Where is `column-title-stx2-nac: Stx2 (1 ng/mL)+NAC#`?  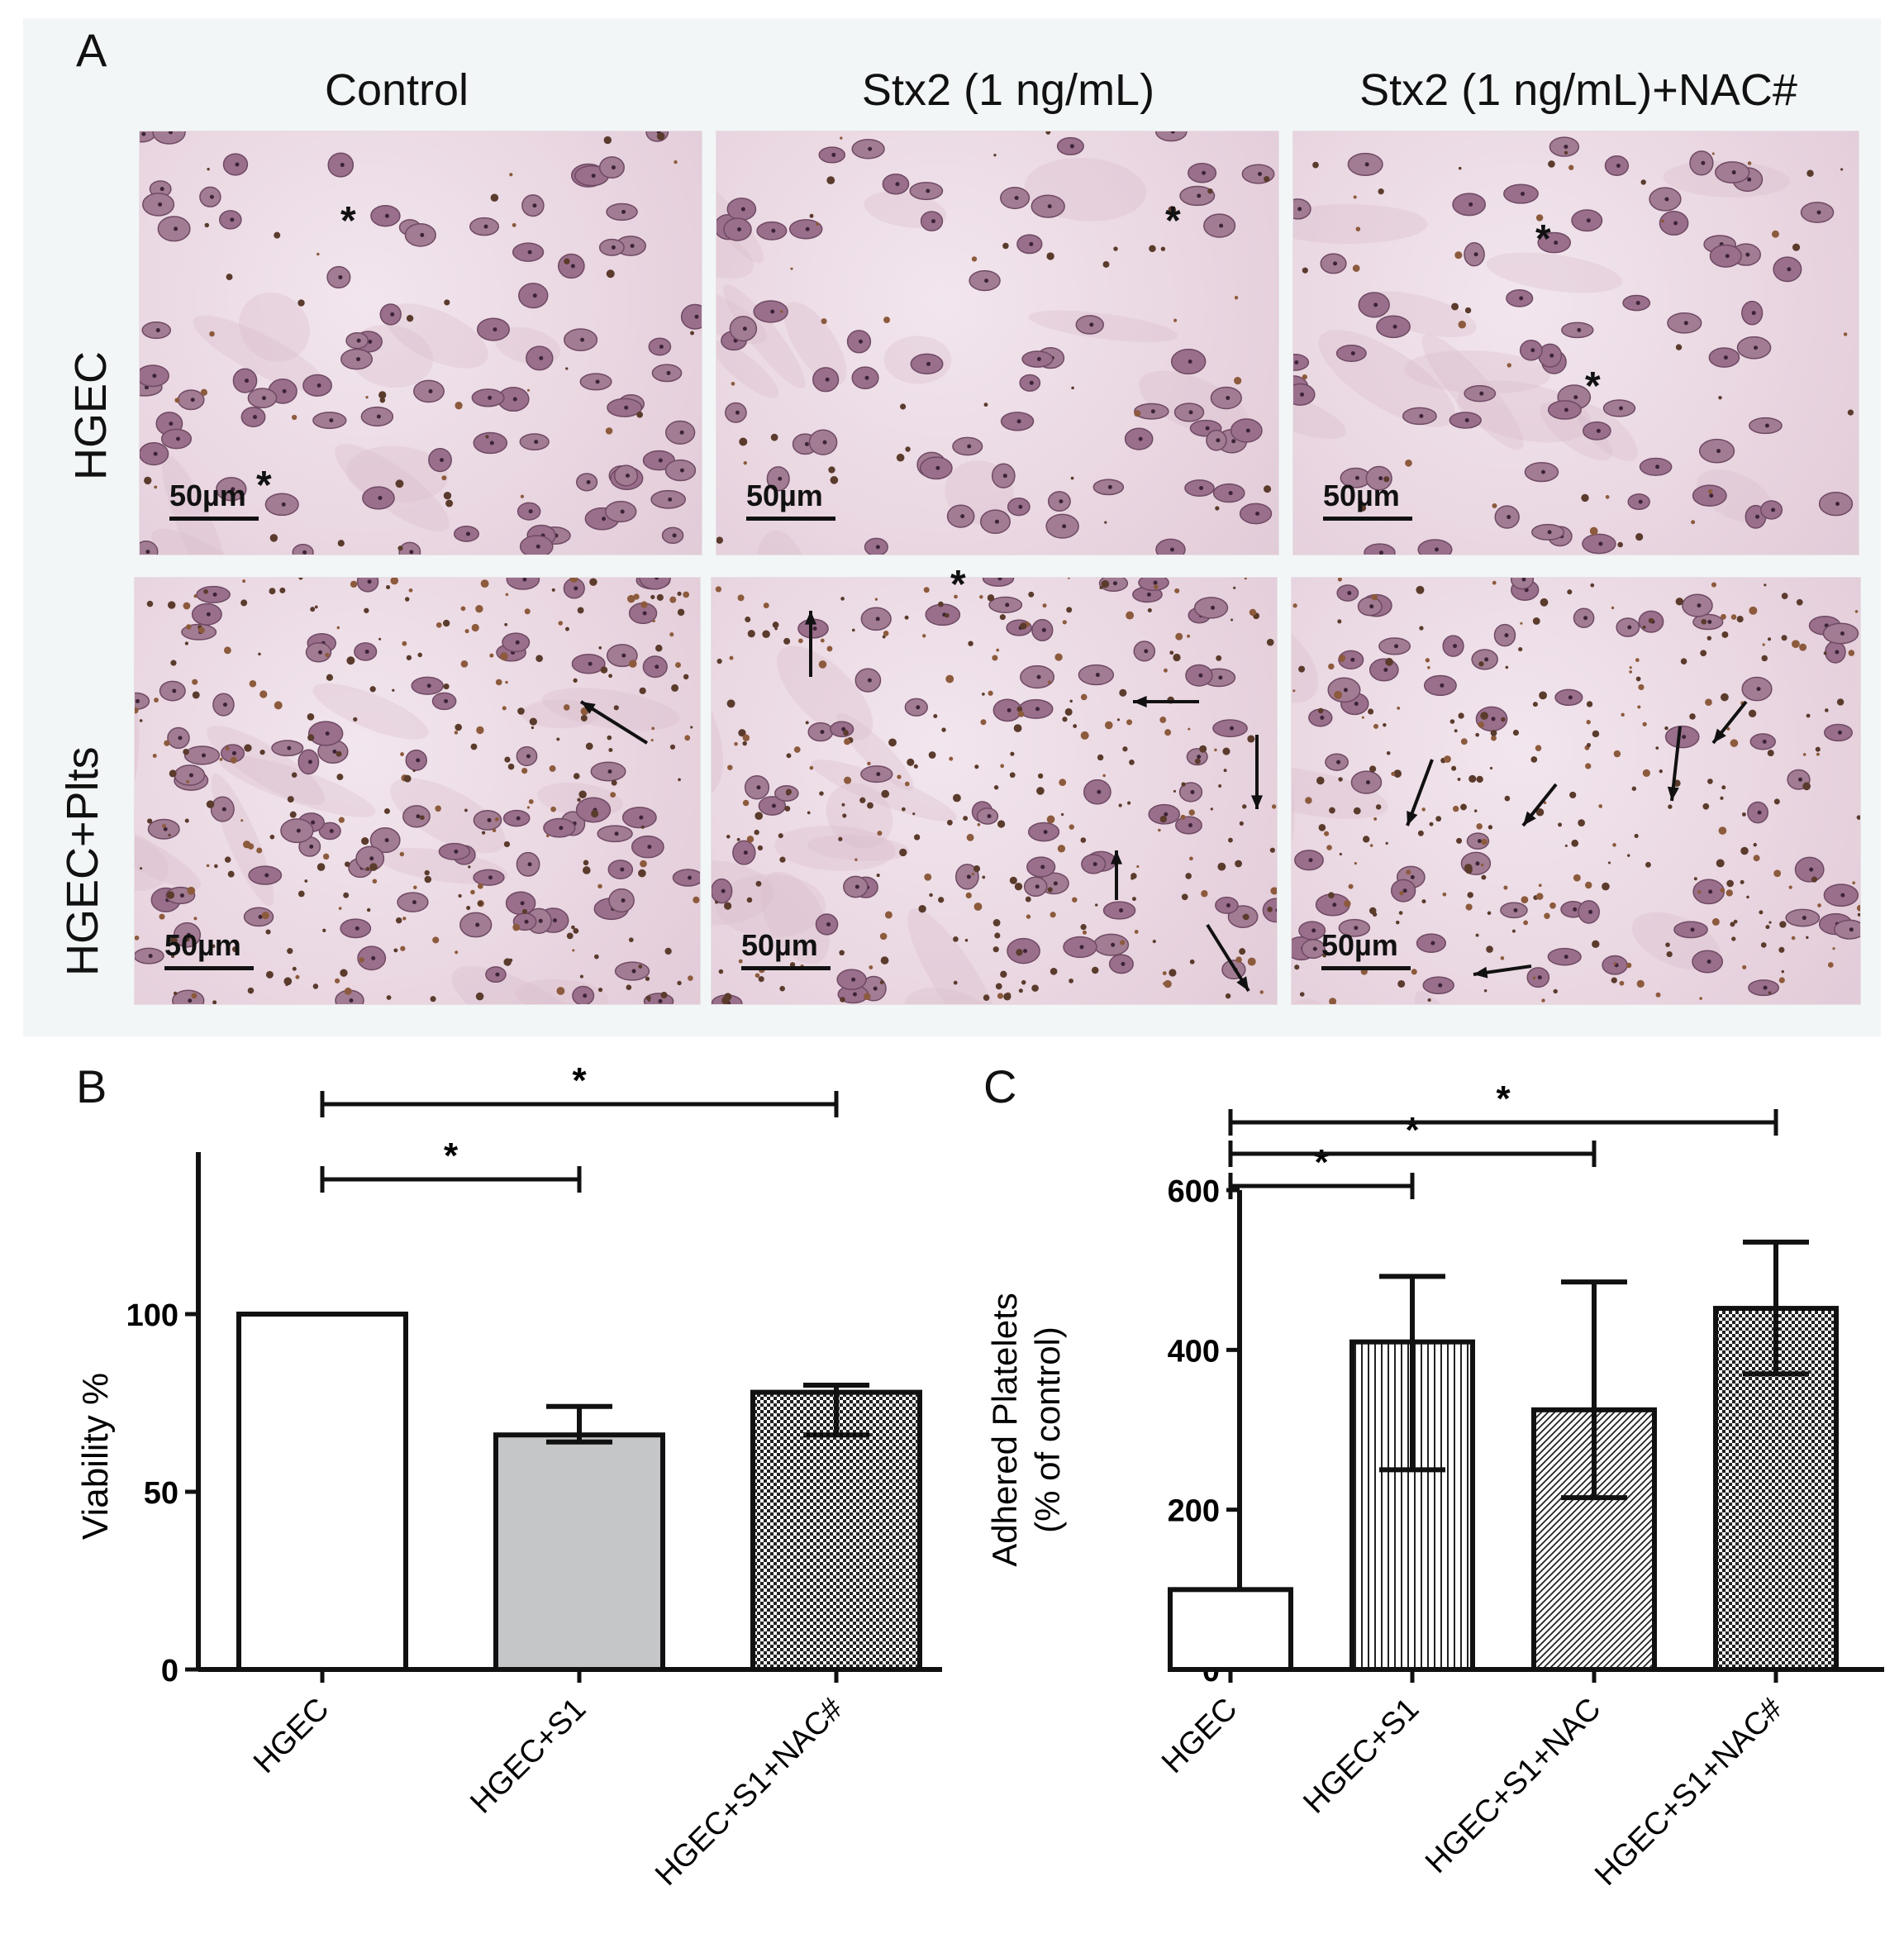 column-title-stx2-nac: Stx2 (1 ng/mL)+NAC# is located at coordinates (1578, 90).